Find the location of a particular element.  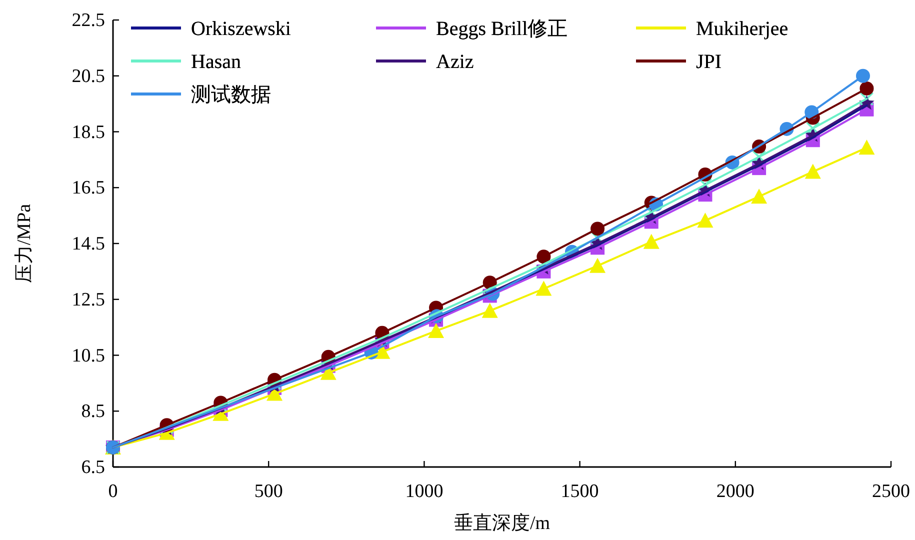

x-tick-label: 1000 is located at coordinates (424, 491).